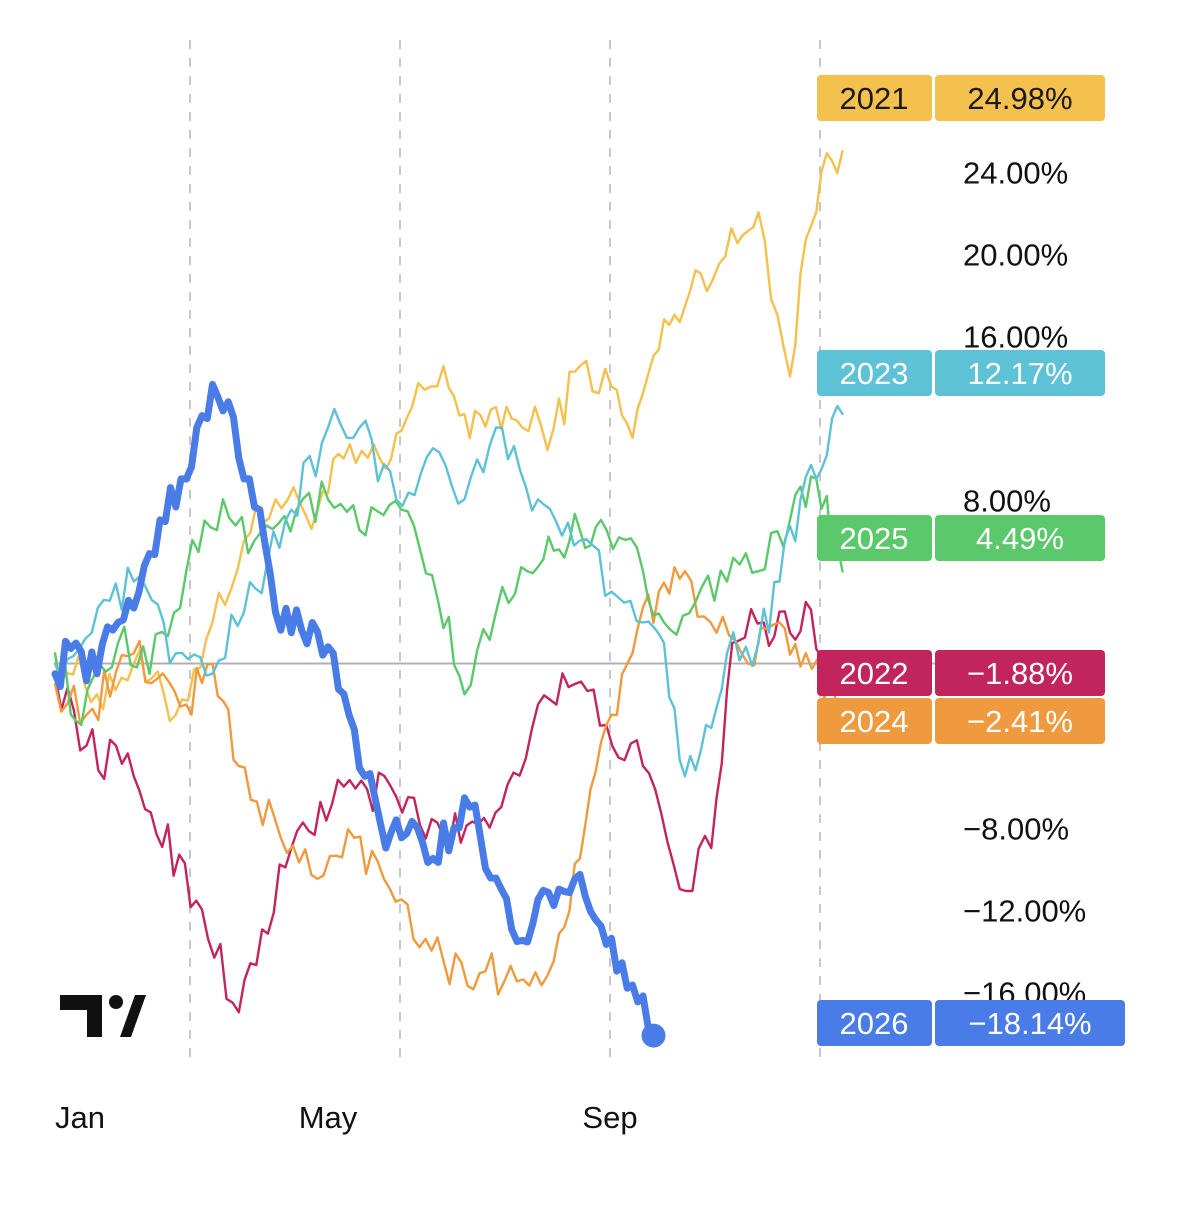 Image resolution: width=1197 pixels, height=1205 pixels. What do you see at coordinates (1015, 172) in the screenshot?
I see `y-tick-label: 24.00%` at bounding box center [1015, 172].